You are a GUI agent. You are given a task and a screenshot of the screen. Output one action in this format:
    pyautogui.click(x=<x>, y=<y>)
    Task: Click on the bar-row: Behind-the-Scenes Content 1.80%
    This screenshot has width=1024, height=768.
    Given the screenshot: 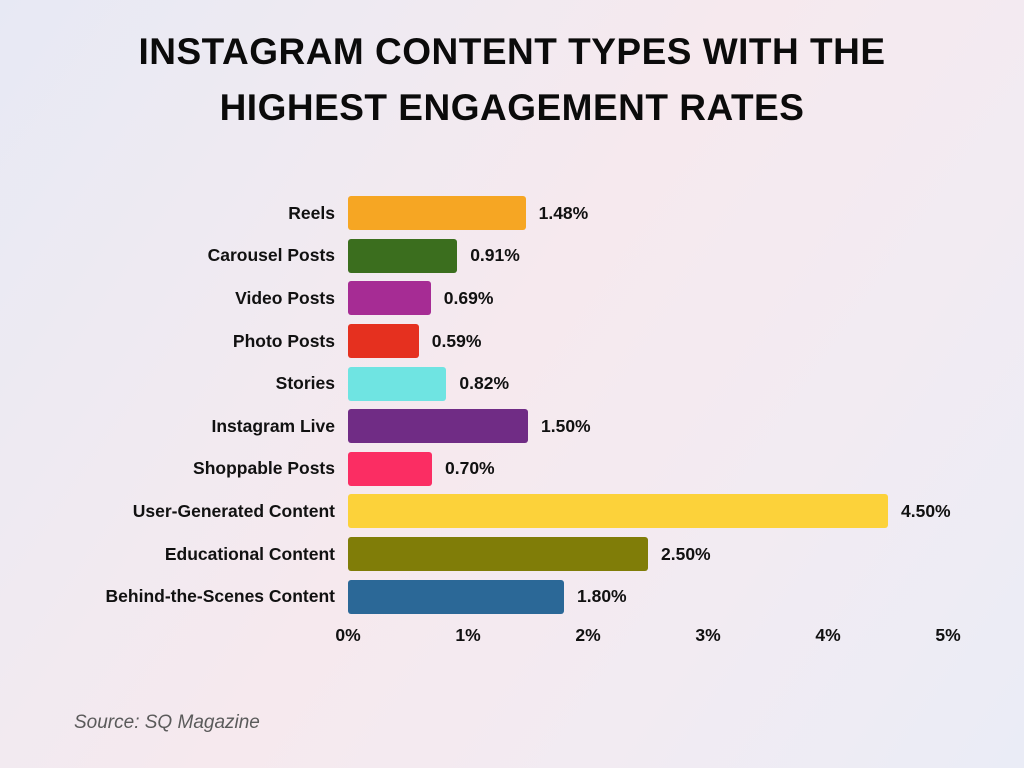 What is the action you would take?
    pyautogui.click(x=512, y=596)
    